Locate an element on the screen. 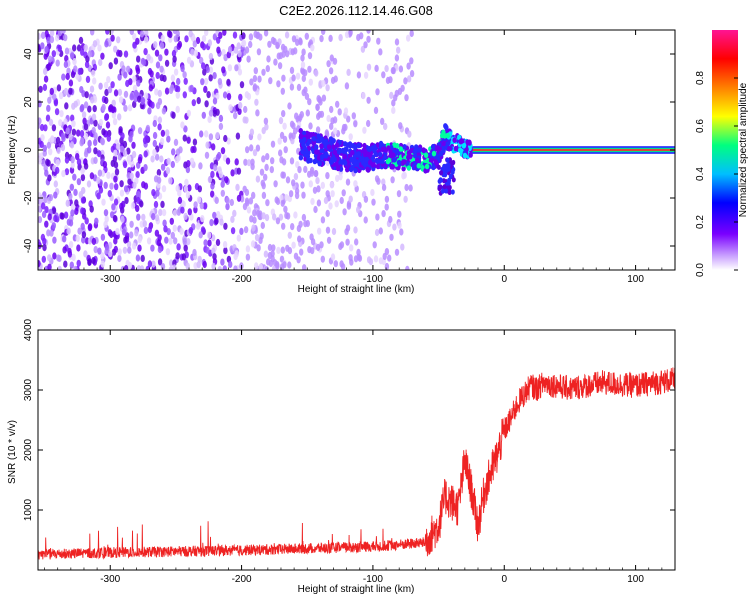 The image size is (750, 600). y-tick-label: -40 is located at coordinates (28, 245).